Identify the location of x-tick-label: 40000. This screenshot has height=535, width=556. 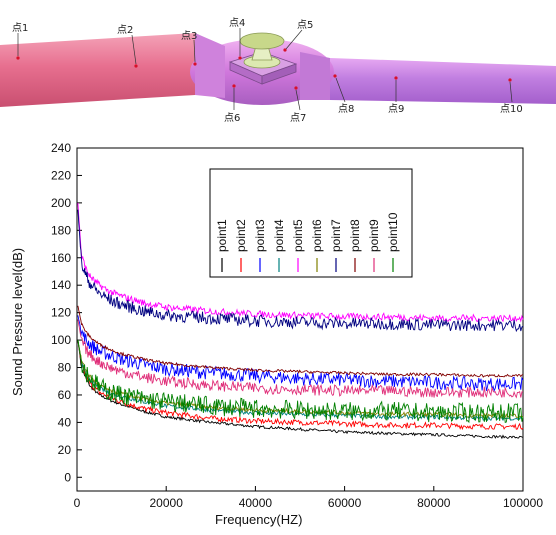
(256, 503).